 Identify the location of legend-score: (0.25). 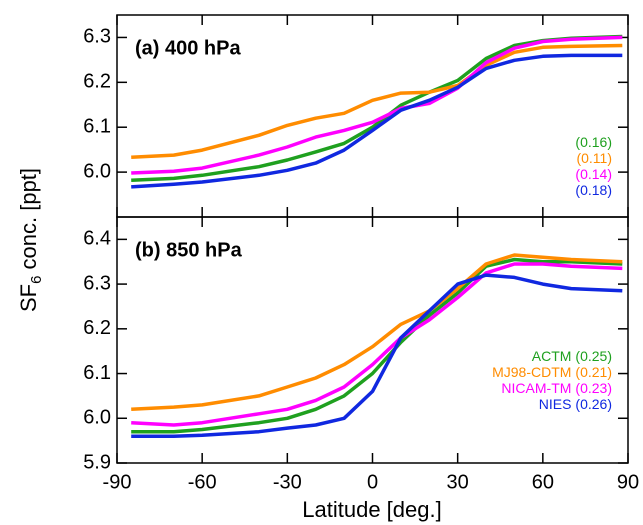
(593, 356).